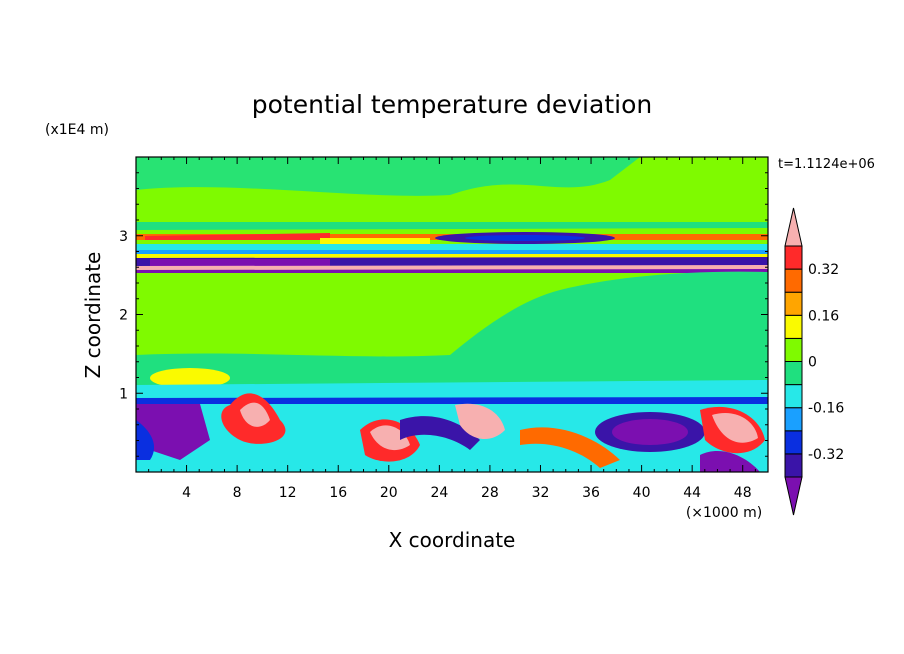 This screenshot has height=654, width=904. What do you see at coordinates (439, 493) in the screenshot?
I see `x-tick-label: 24` at bounding box center [439, 493].